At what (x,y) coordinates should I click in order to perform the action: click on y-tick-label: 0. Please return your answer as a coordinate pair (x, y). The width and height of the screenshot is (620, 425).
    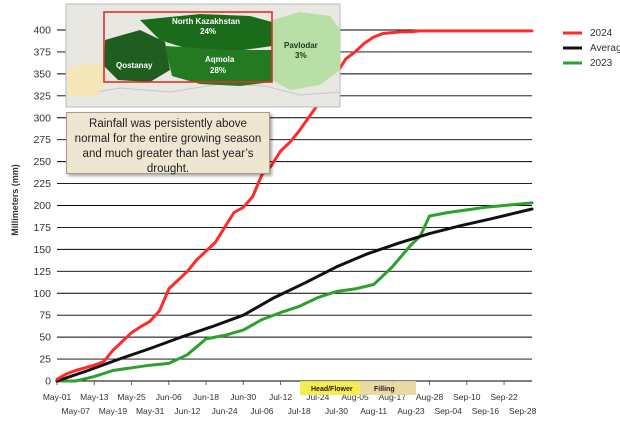
    Looking at the image, I should click on (48, 382).